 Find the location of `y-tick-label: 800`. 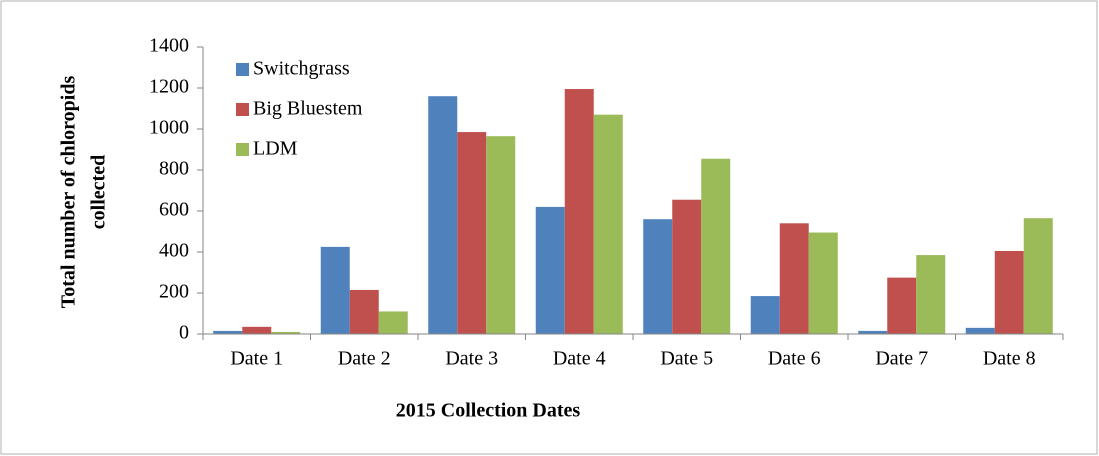

y-tick-label: 800 is located at coordinates (174, 169).